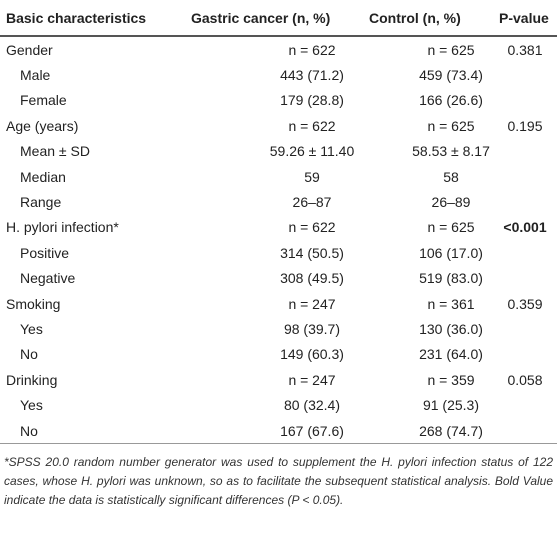 The height and width of the screenshot is (555, 557). I want to click on table-cell: 58, so click(451, 176).